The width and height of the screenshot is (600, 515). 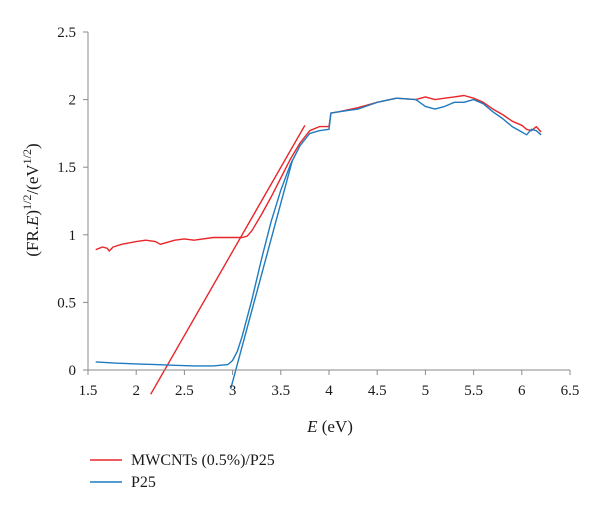 What do you see at coordinates (329, 391) in the screenshot?
I see `x-tick-label: 4` at bounding box center [329, 391].